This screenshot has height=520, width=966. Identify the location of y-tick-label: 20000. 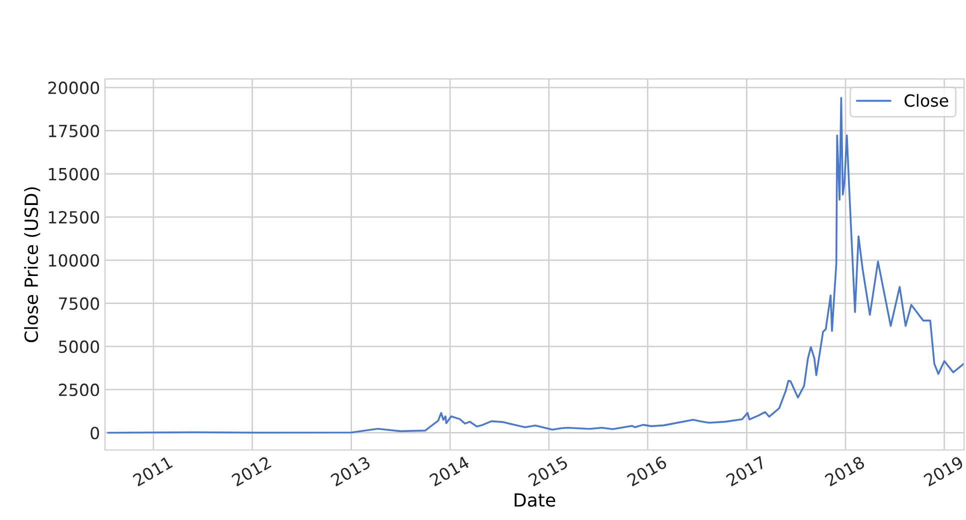
(74, 88).